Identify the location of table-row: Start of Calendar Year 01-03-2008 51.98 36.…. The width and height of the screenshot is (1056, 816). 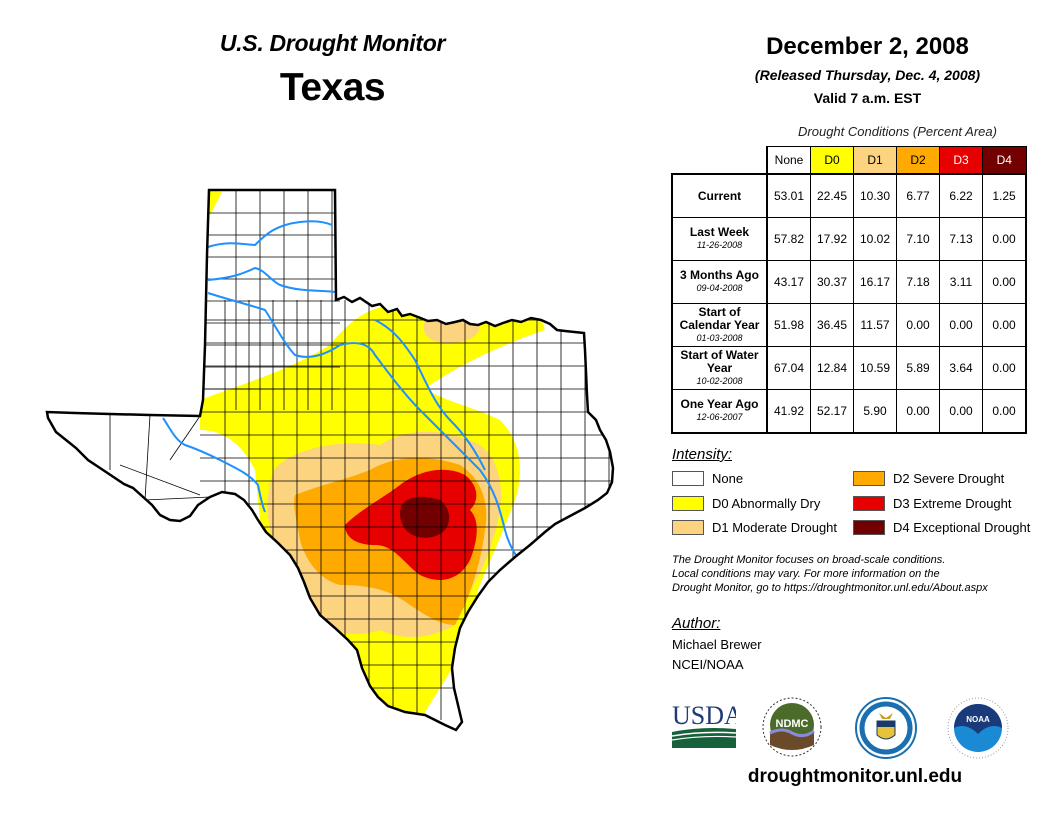
(849, 325).